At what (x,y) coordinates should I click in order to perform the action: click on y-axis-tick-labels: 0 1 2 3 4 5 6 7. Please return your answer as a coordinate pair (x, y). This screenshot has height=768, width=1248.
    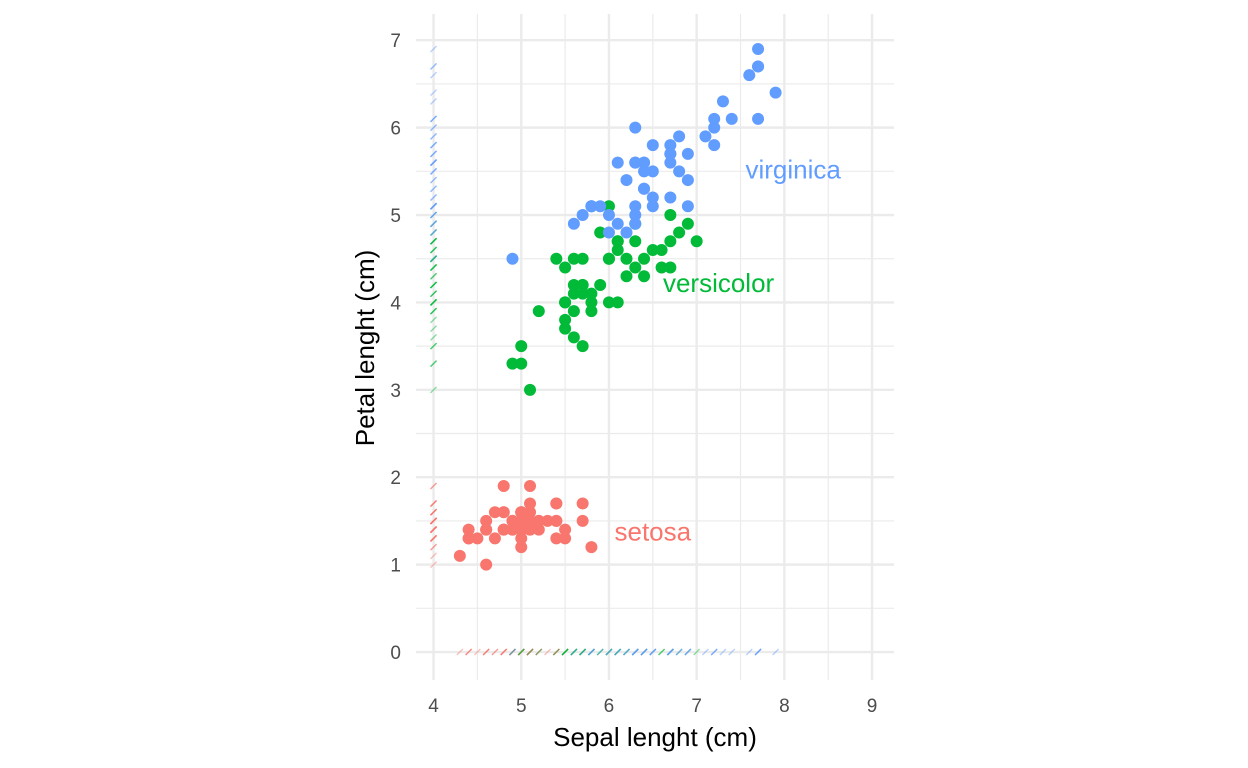
    Looking at the image, I should click on (395, 347).